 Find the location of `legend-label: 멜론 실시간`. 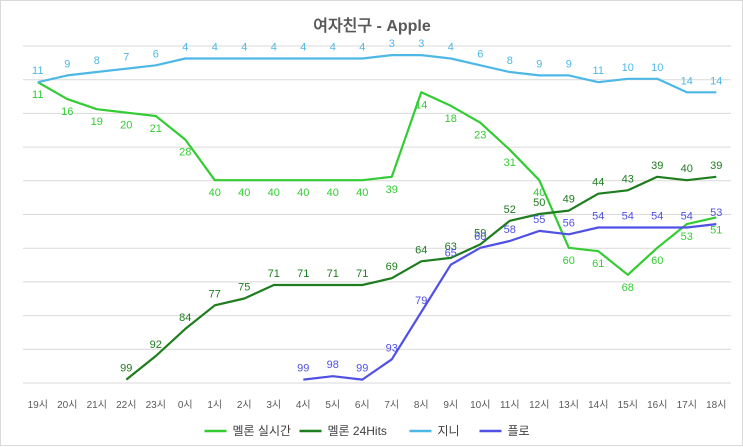

legend-label: 멜론 실시간 is located at coordinates (262, 431).